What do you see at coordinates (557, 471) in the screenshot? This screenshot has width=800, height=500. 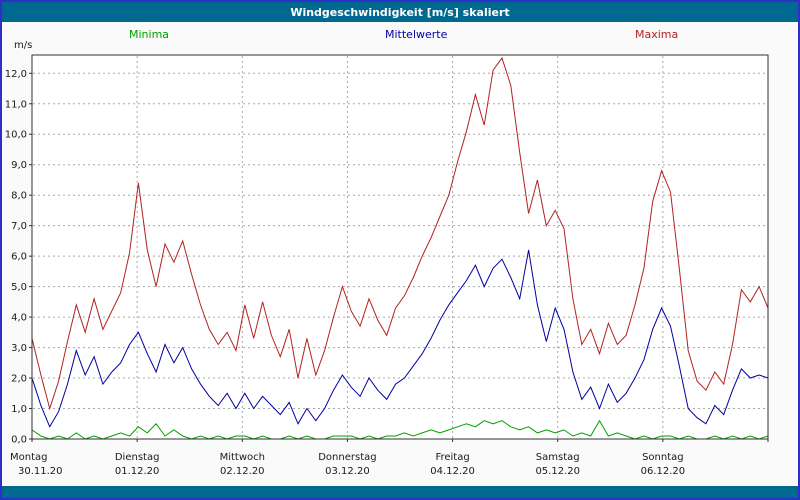 I see `svg-text: 05.12.20` at bounding box center [557, 471].